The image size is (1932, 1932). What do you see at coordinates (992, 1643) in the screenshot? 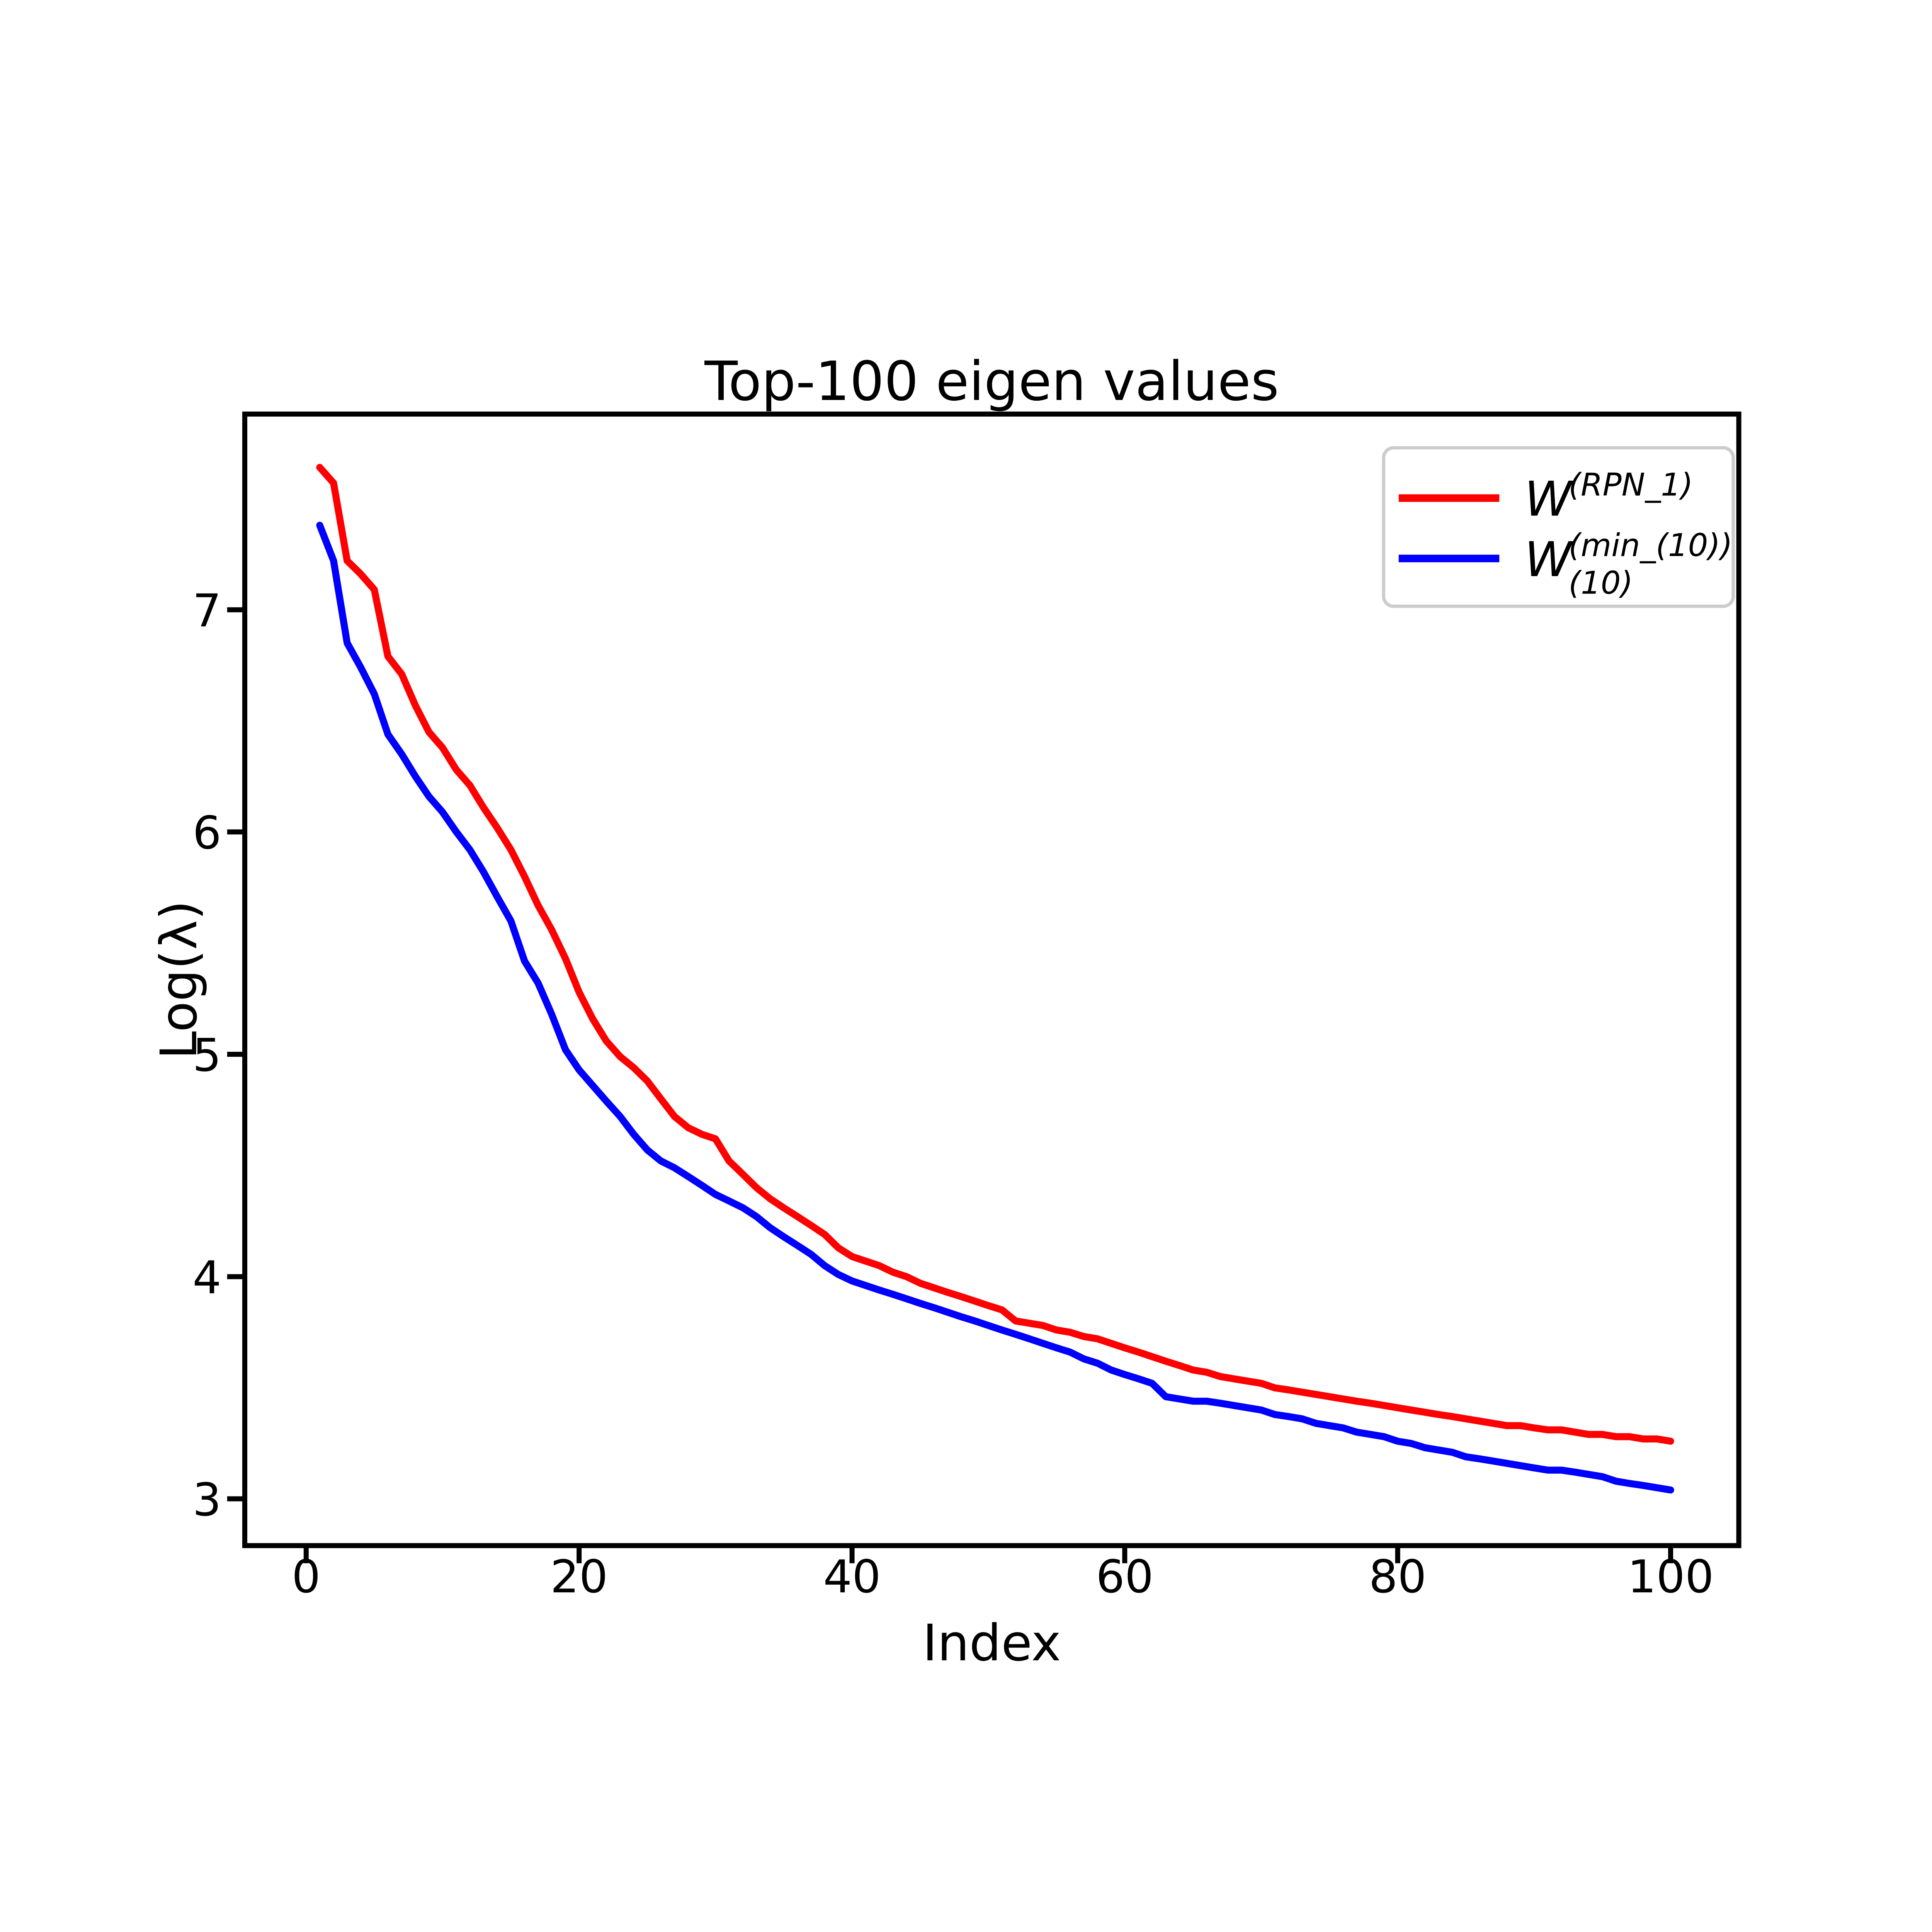
I see `x-axis-label: Index` at bounding box center [992, 1643].